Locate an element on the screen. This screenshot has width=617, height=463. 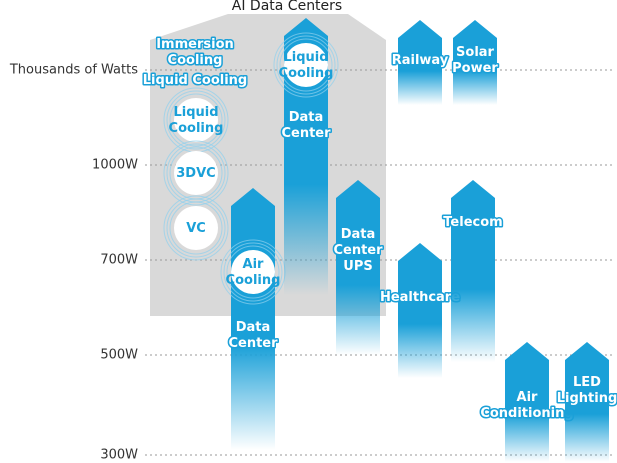
axis-label: 500W is located at coordinates (119, 355).